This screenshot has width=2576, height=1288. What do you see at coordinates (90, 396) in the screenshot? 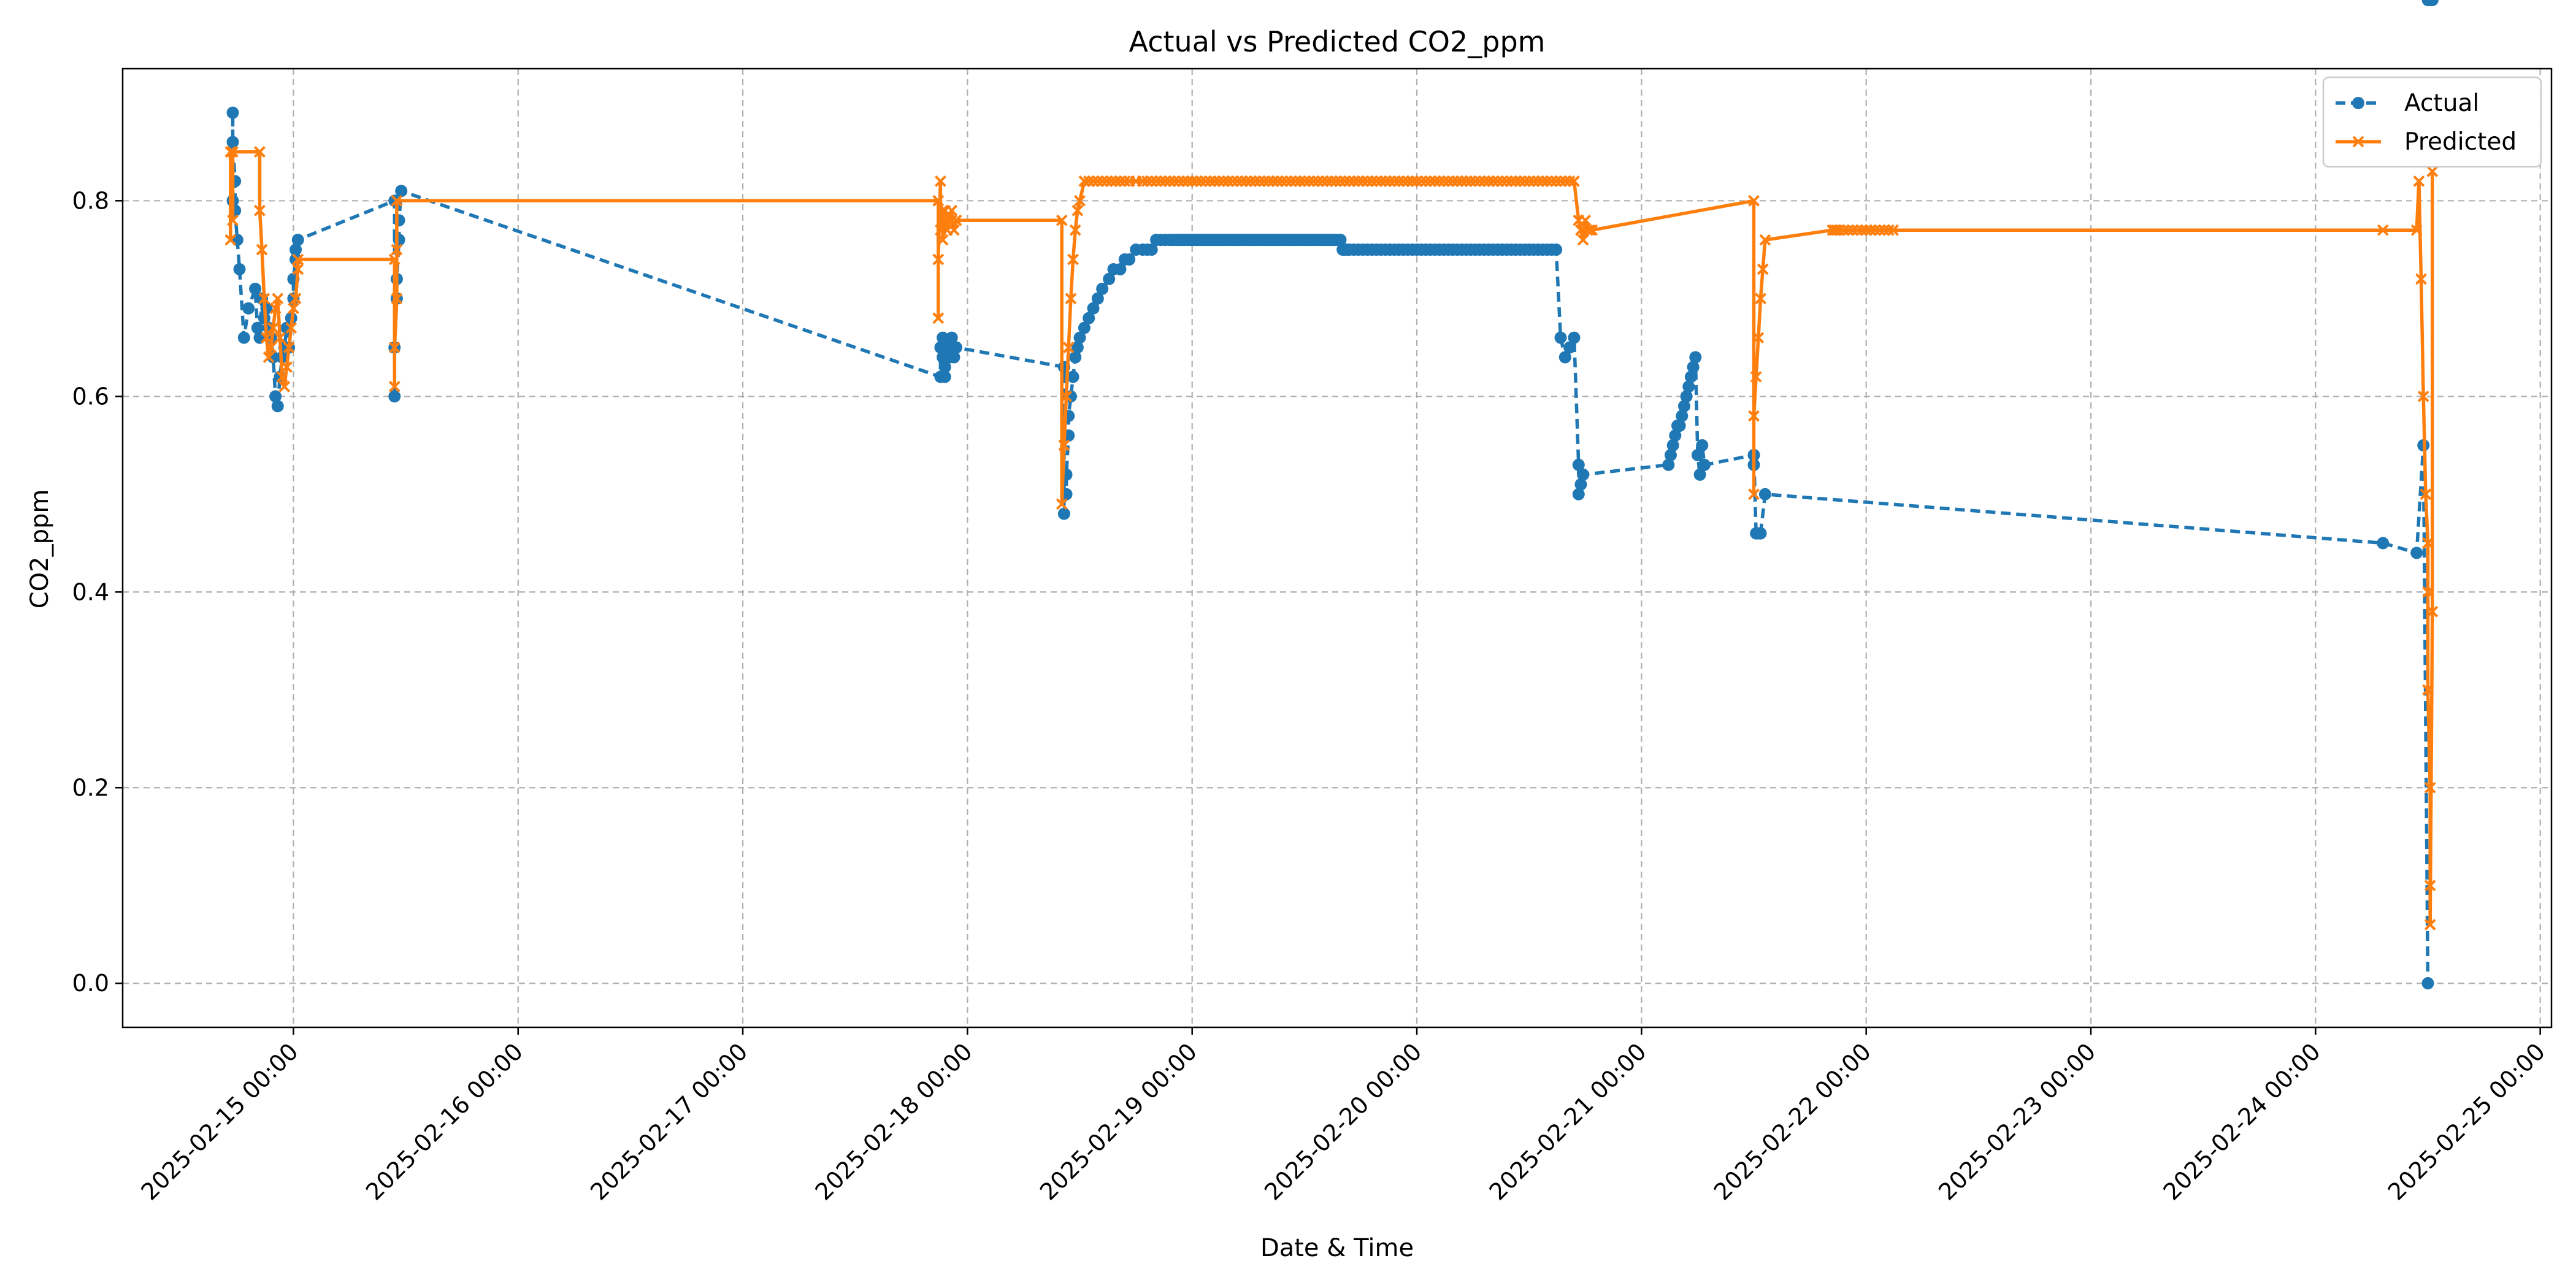
I see `y-tick-label: 0.6` at bounding box center [90, 396].